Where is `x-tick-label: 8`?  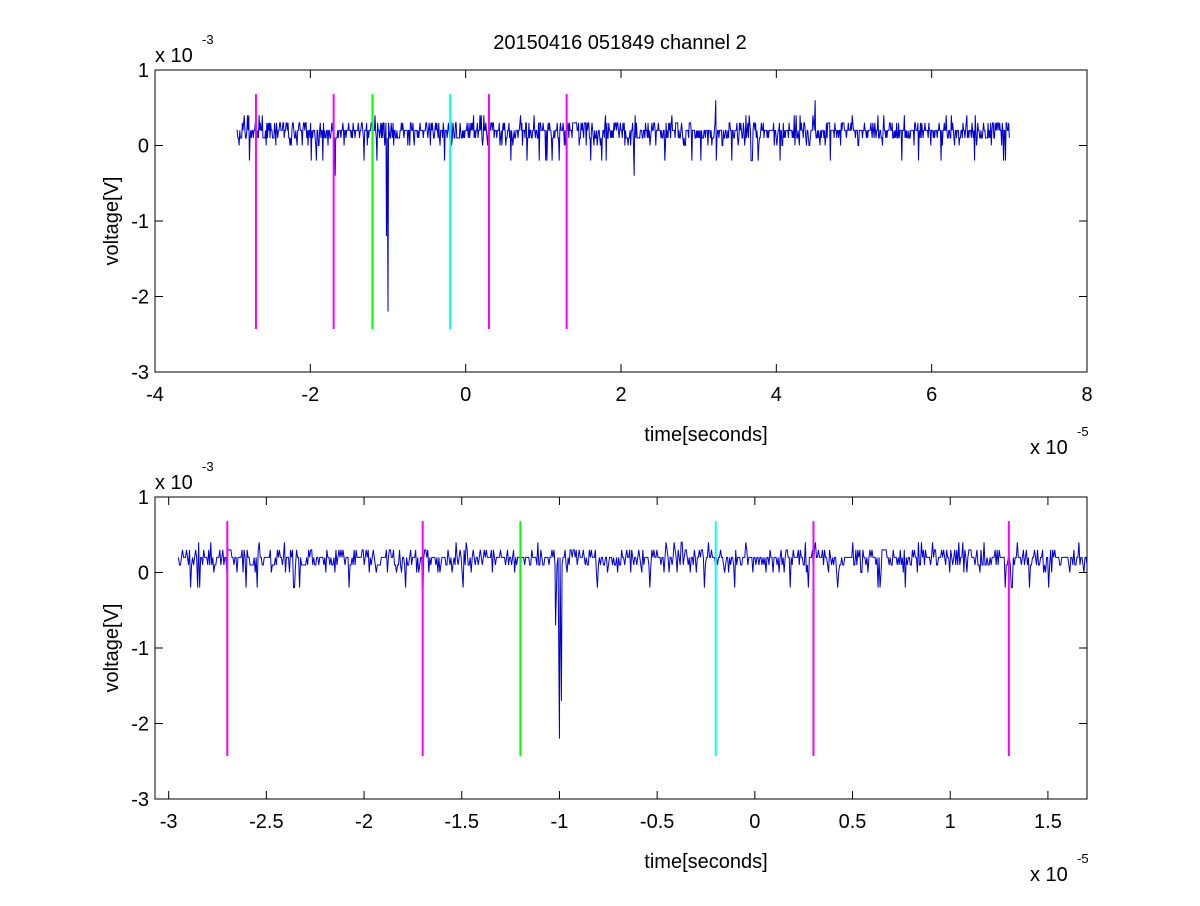 x-tick-label: 8 is located at coordinates (1086, 395).